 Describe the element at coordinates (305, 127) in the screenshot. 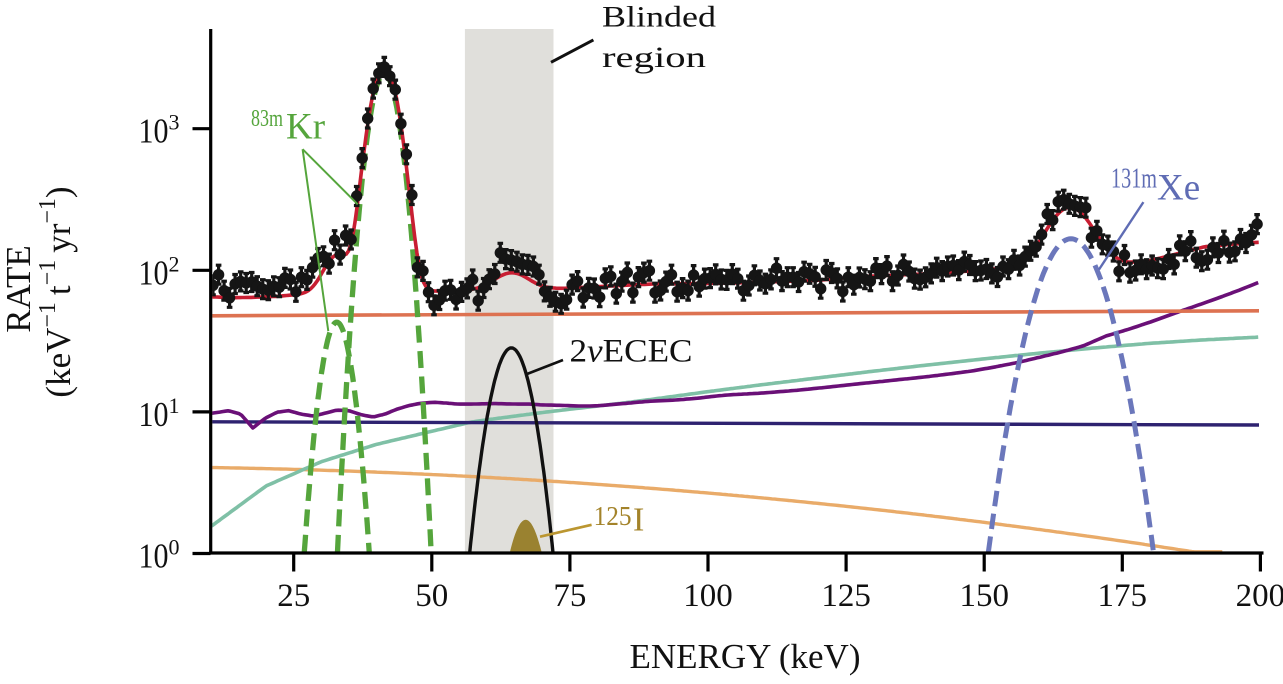

I see `svg-text: Kr` at that location.